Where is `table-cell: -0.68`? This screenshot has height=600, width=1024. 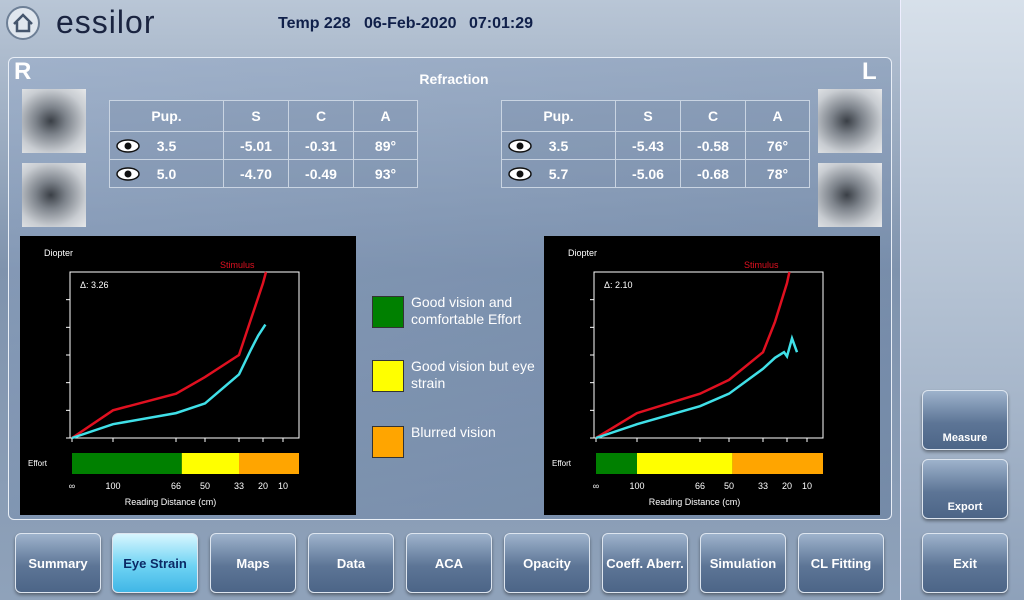
table-cell: -0.68 is located at coordinates (713, 173).